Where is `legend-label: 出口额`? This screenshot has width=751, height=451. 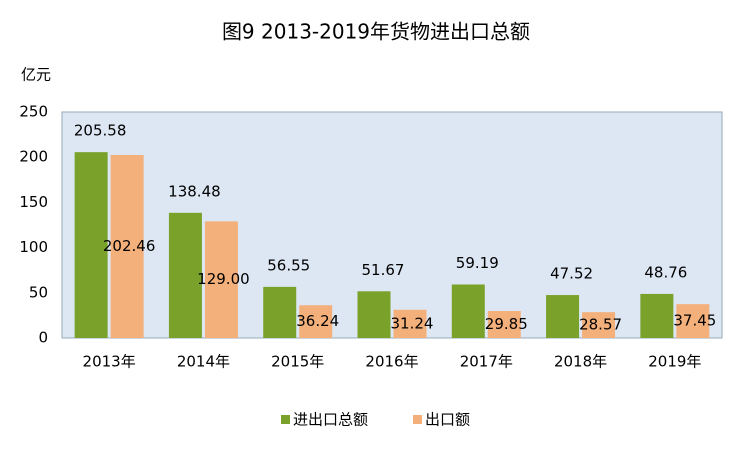 legend-label: 出口额 is located at coordinates (447, 420).